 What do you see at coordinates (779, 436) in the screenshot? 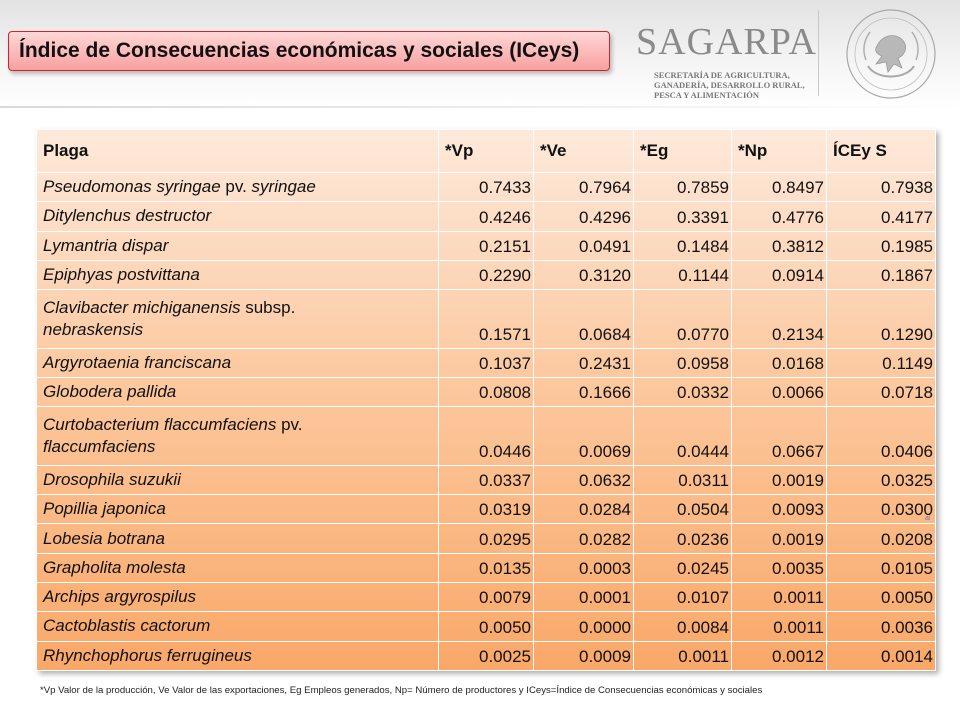
I see `np-cell: 0.0667` at bounding box center [779, 436].